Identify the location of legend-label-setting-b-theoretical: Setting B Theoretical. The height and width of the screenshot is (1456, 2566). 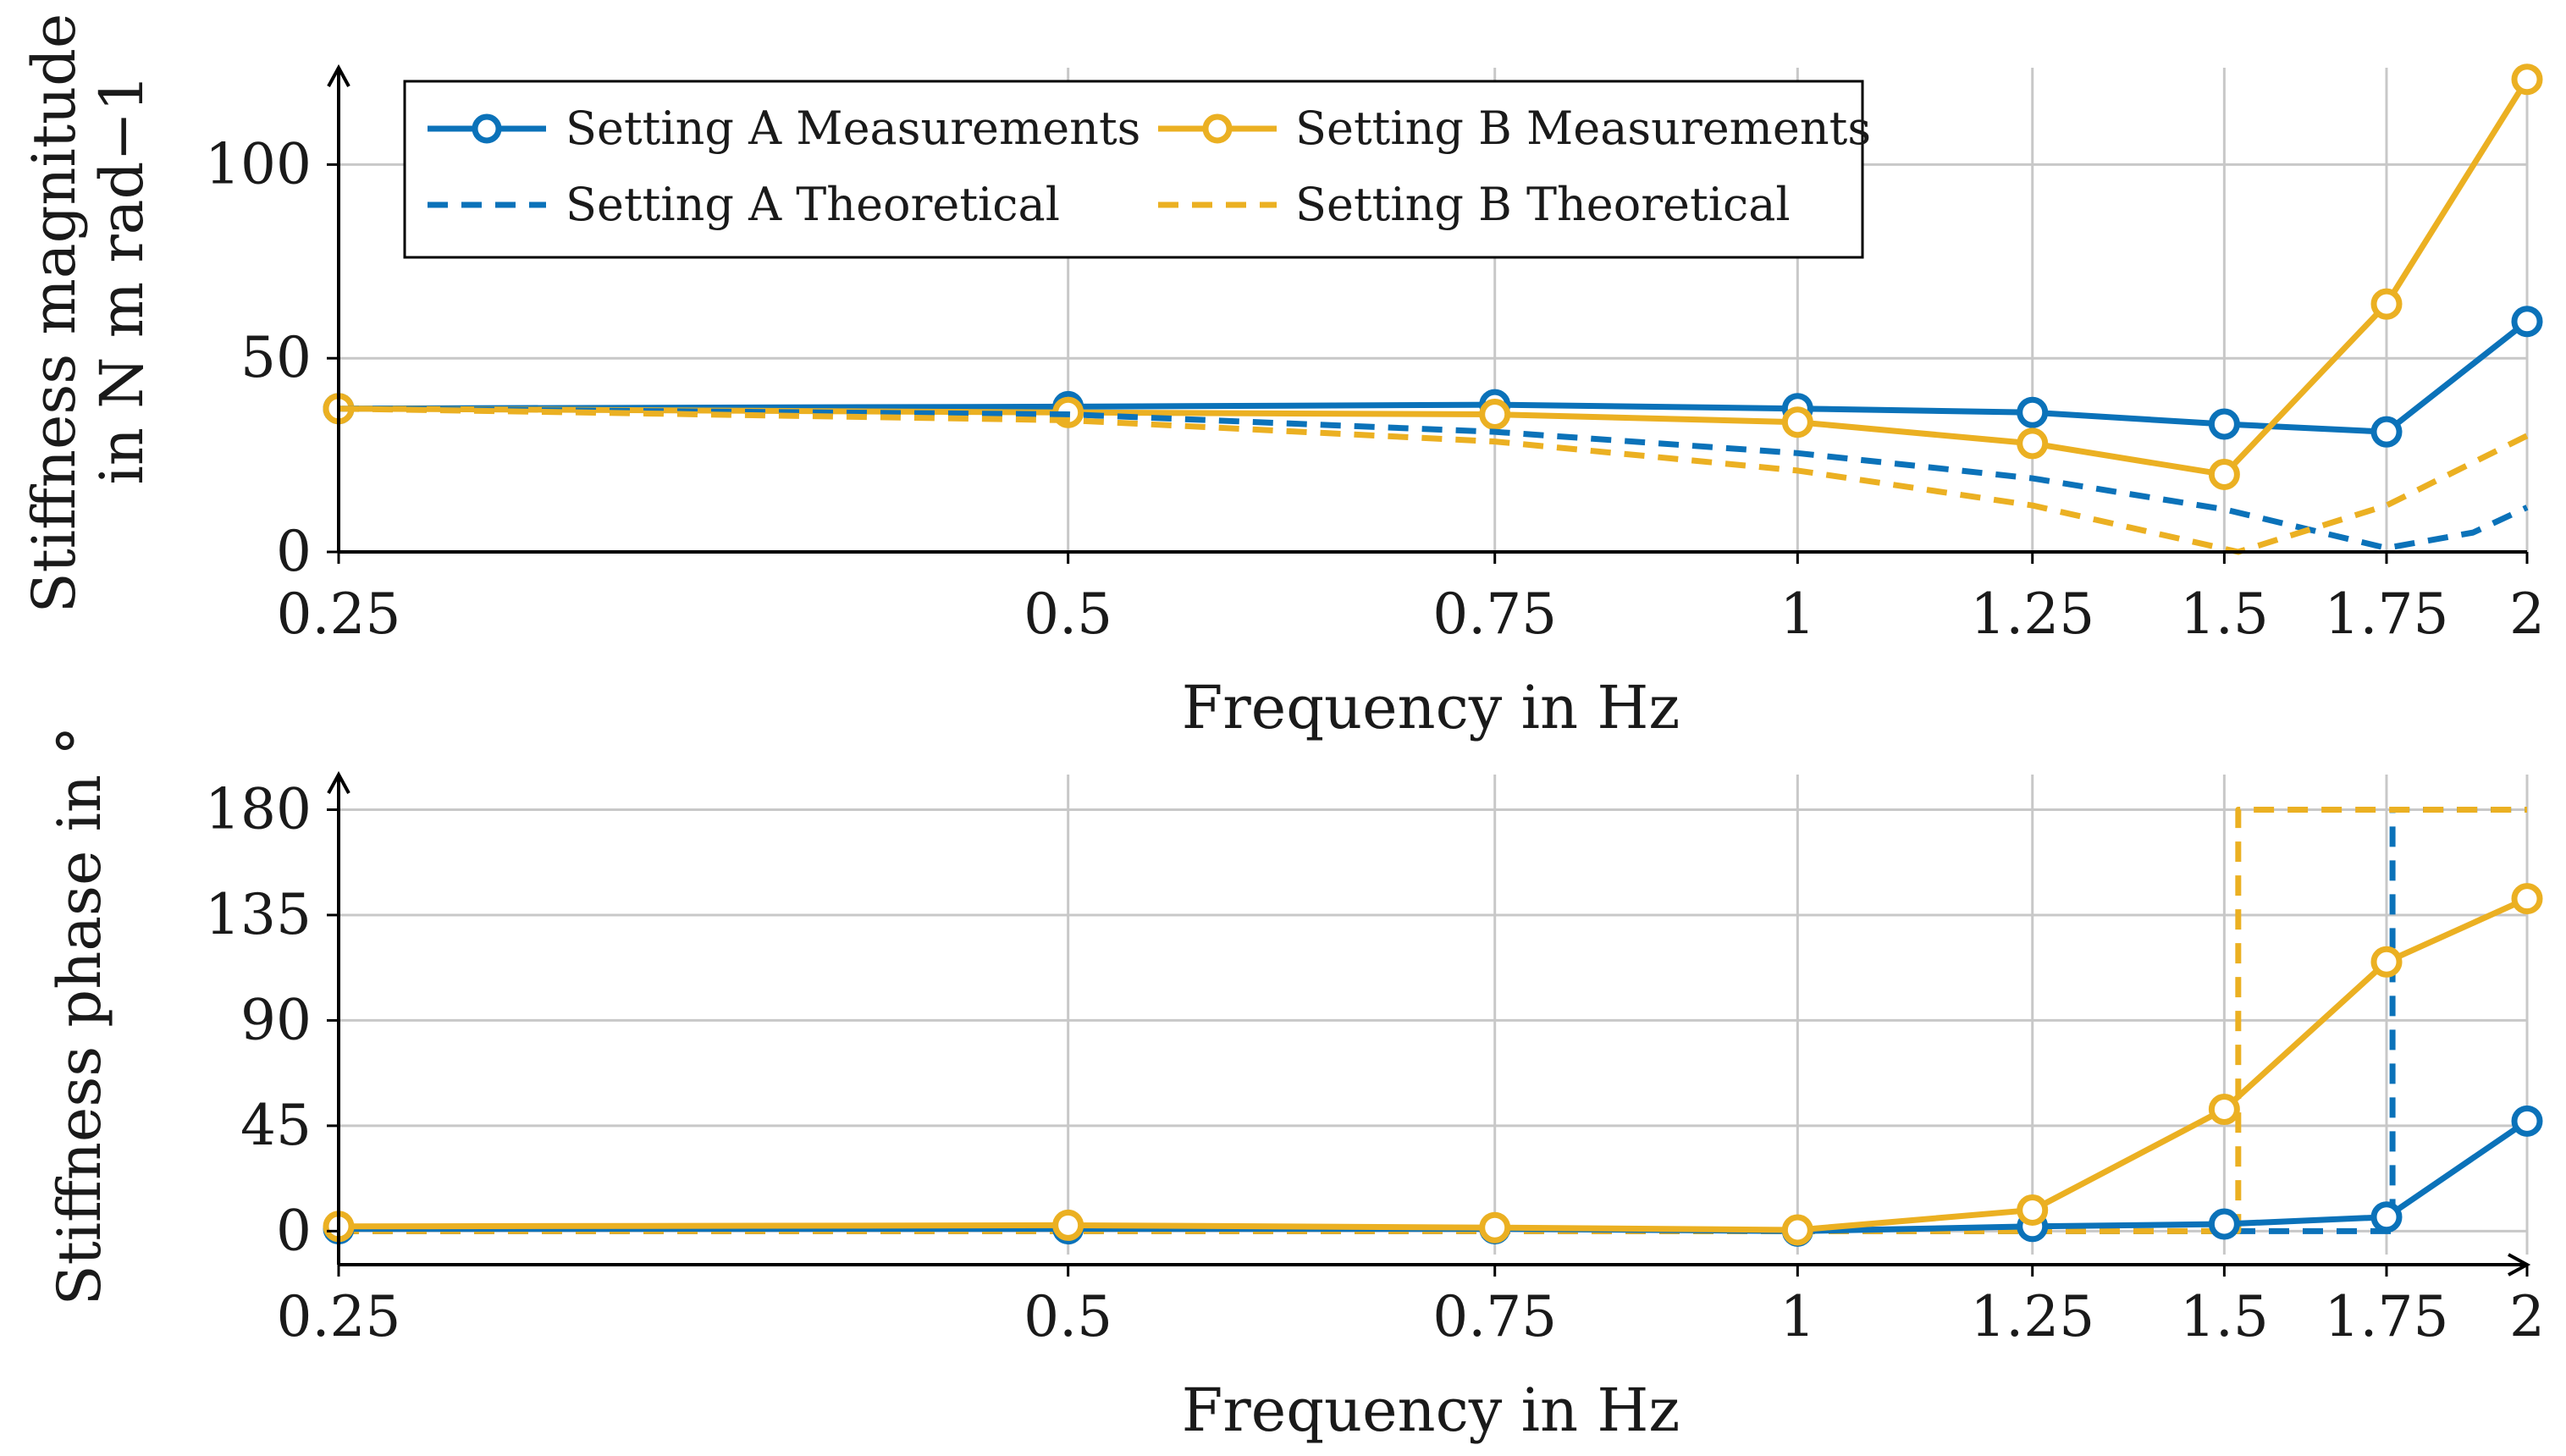
(1543, 204).